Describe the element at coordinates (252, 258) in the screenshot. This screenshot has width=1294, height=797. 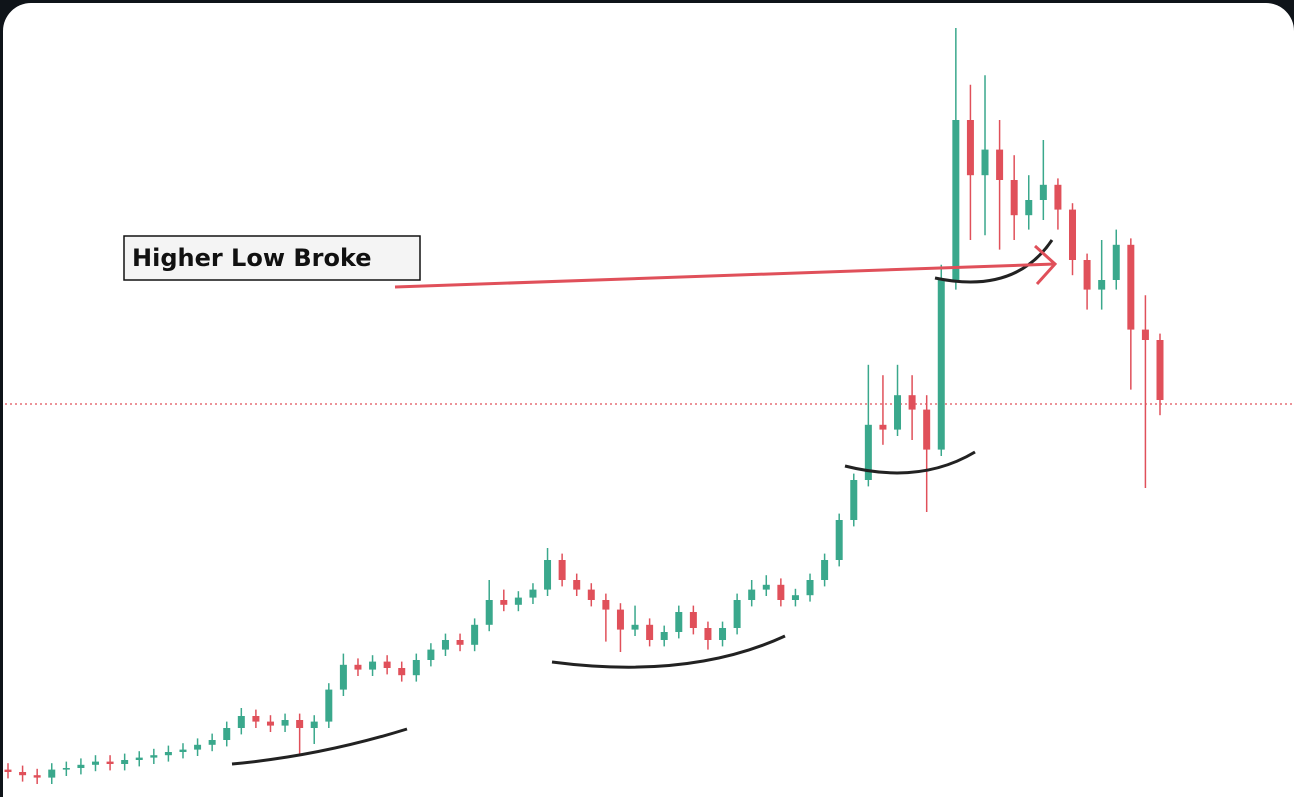
I see `annotation: Higher Low Broke` at that location.